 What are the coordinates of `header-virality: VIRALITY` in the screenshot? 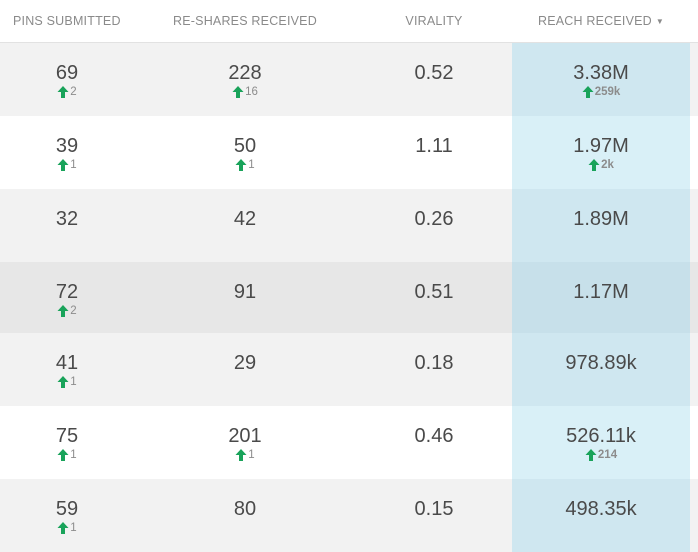 It's located at (434, 21).